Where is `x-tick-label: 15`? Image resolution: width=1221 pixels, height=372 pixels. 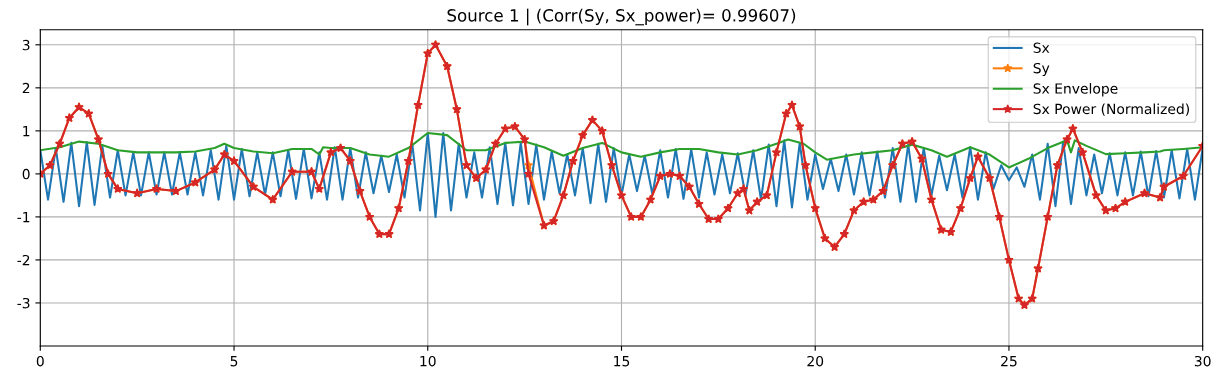
x-tick-label: 15 is located at coordinates (622, 361).